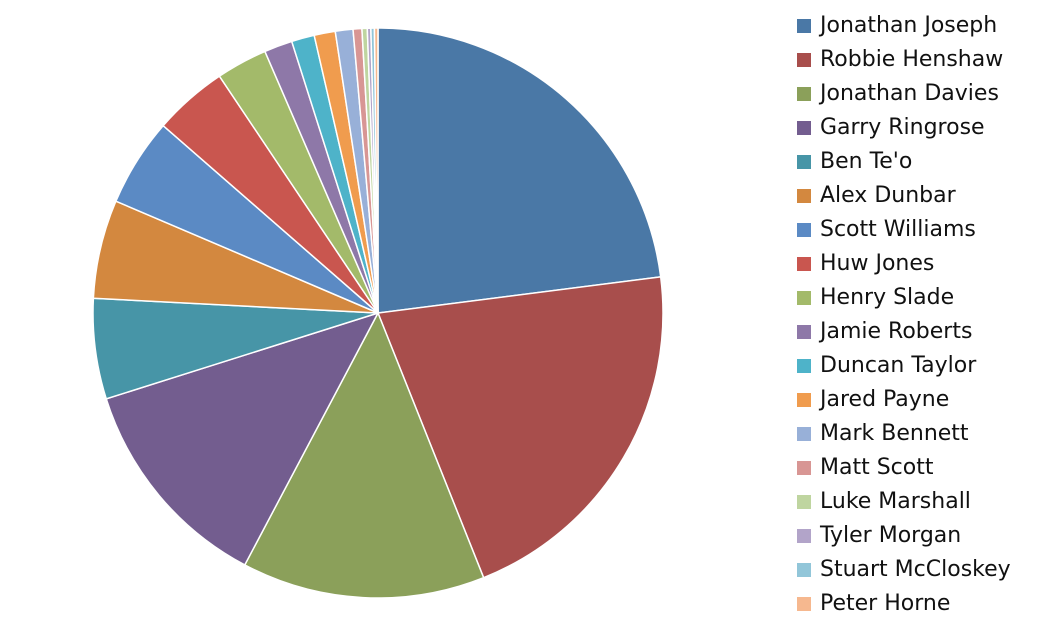 The image size is (1052, 632). I want to click on legend-label: Duncan Taylor, so click(898, 365).